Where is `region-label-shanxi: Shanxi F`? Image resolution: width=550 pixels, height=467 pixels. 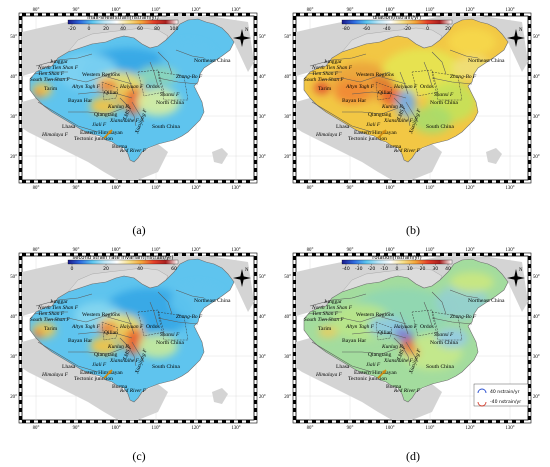
region-label-shanxi: Shanxi F is located at coordinates (170, 335).